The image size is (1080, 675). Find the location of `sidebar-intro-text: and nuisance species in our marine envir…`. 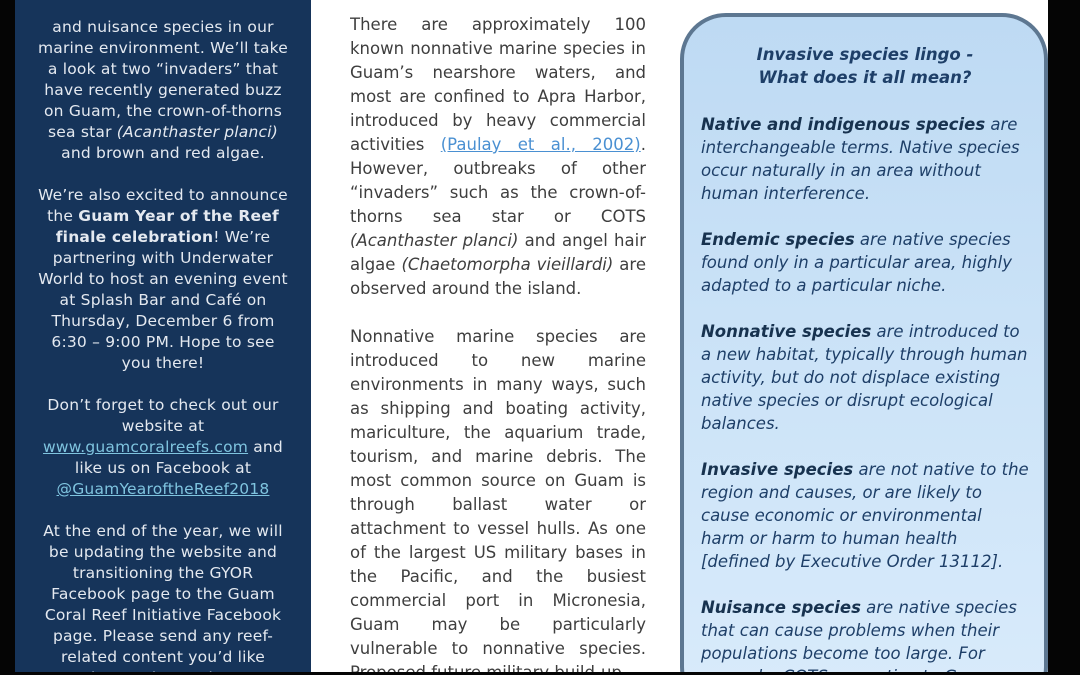

sidebar-intro-text: and nuisance species in our marine envir… is located at coordinates (163, 79).